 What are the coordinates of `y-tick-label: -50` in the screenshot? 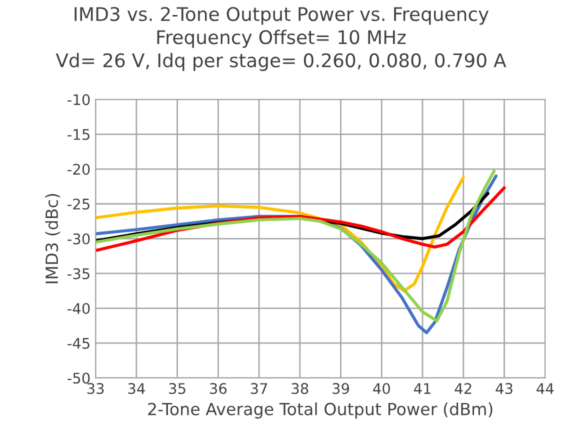 It's located at (79, 378).